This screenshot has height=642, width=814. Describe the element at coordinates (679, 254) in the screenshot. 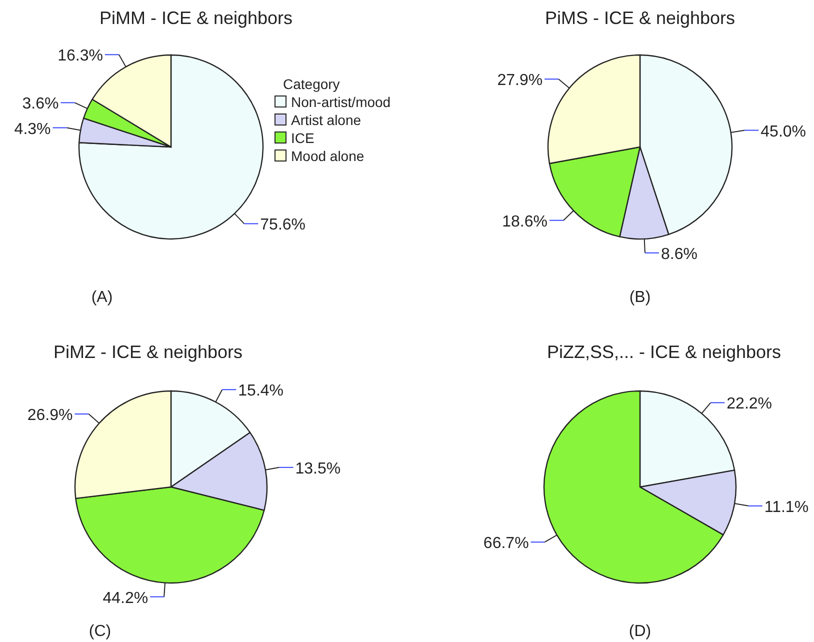

I see `data-label: 8.6%` at that location.